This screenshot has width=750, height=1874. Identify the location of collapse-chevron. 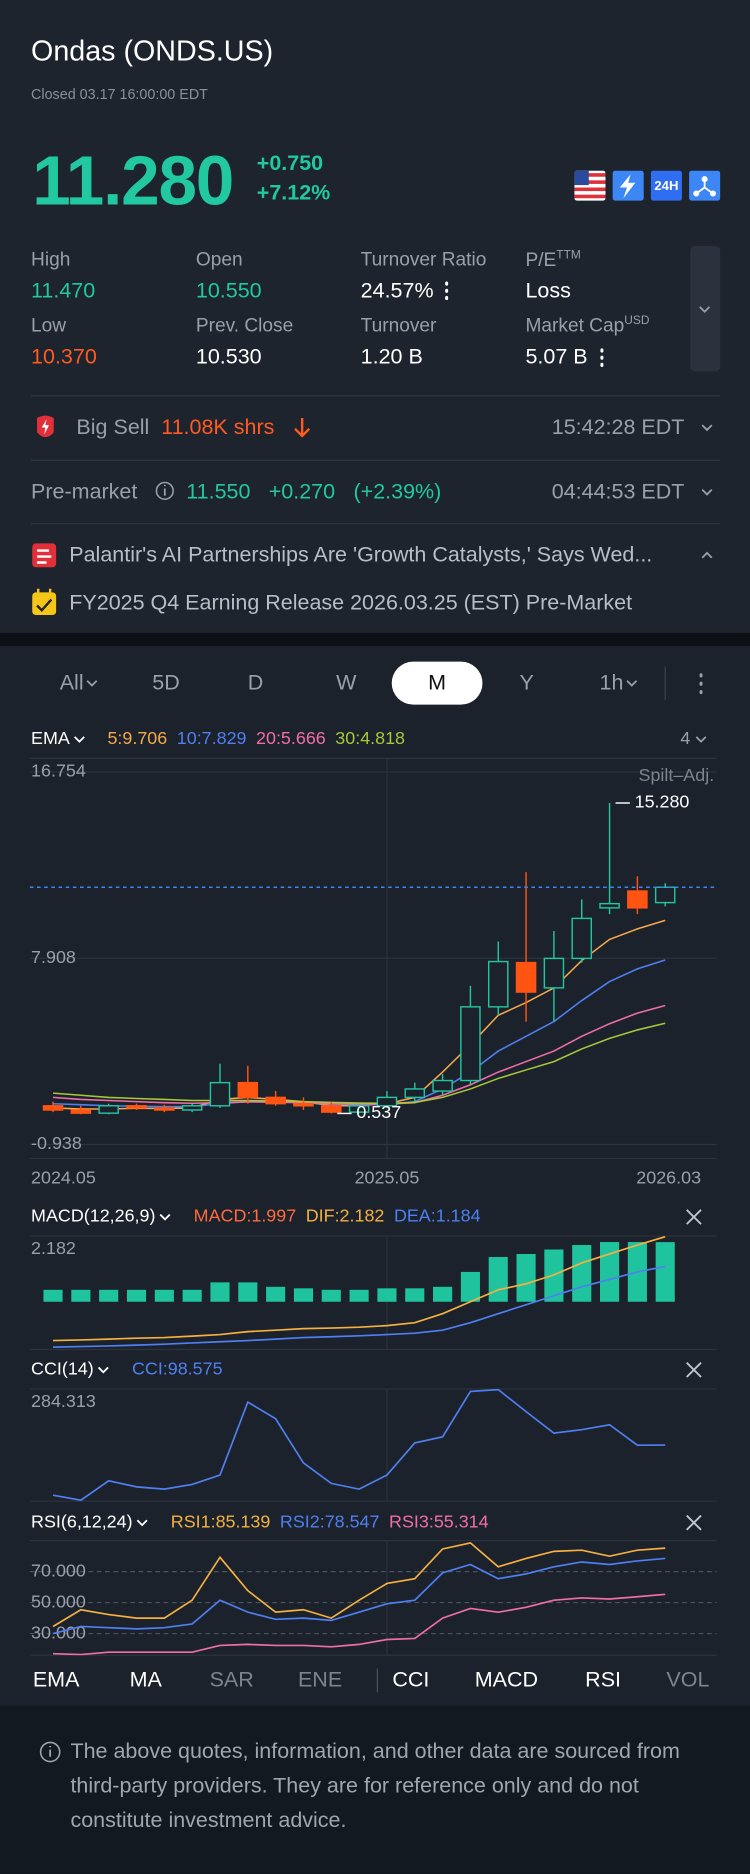
(707, 555).